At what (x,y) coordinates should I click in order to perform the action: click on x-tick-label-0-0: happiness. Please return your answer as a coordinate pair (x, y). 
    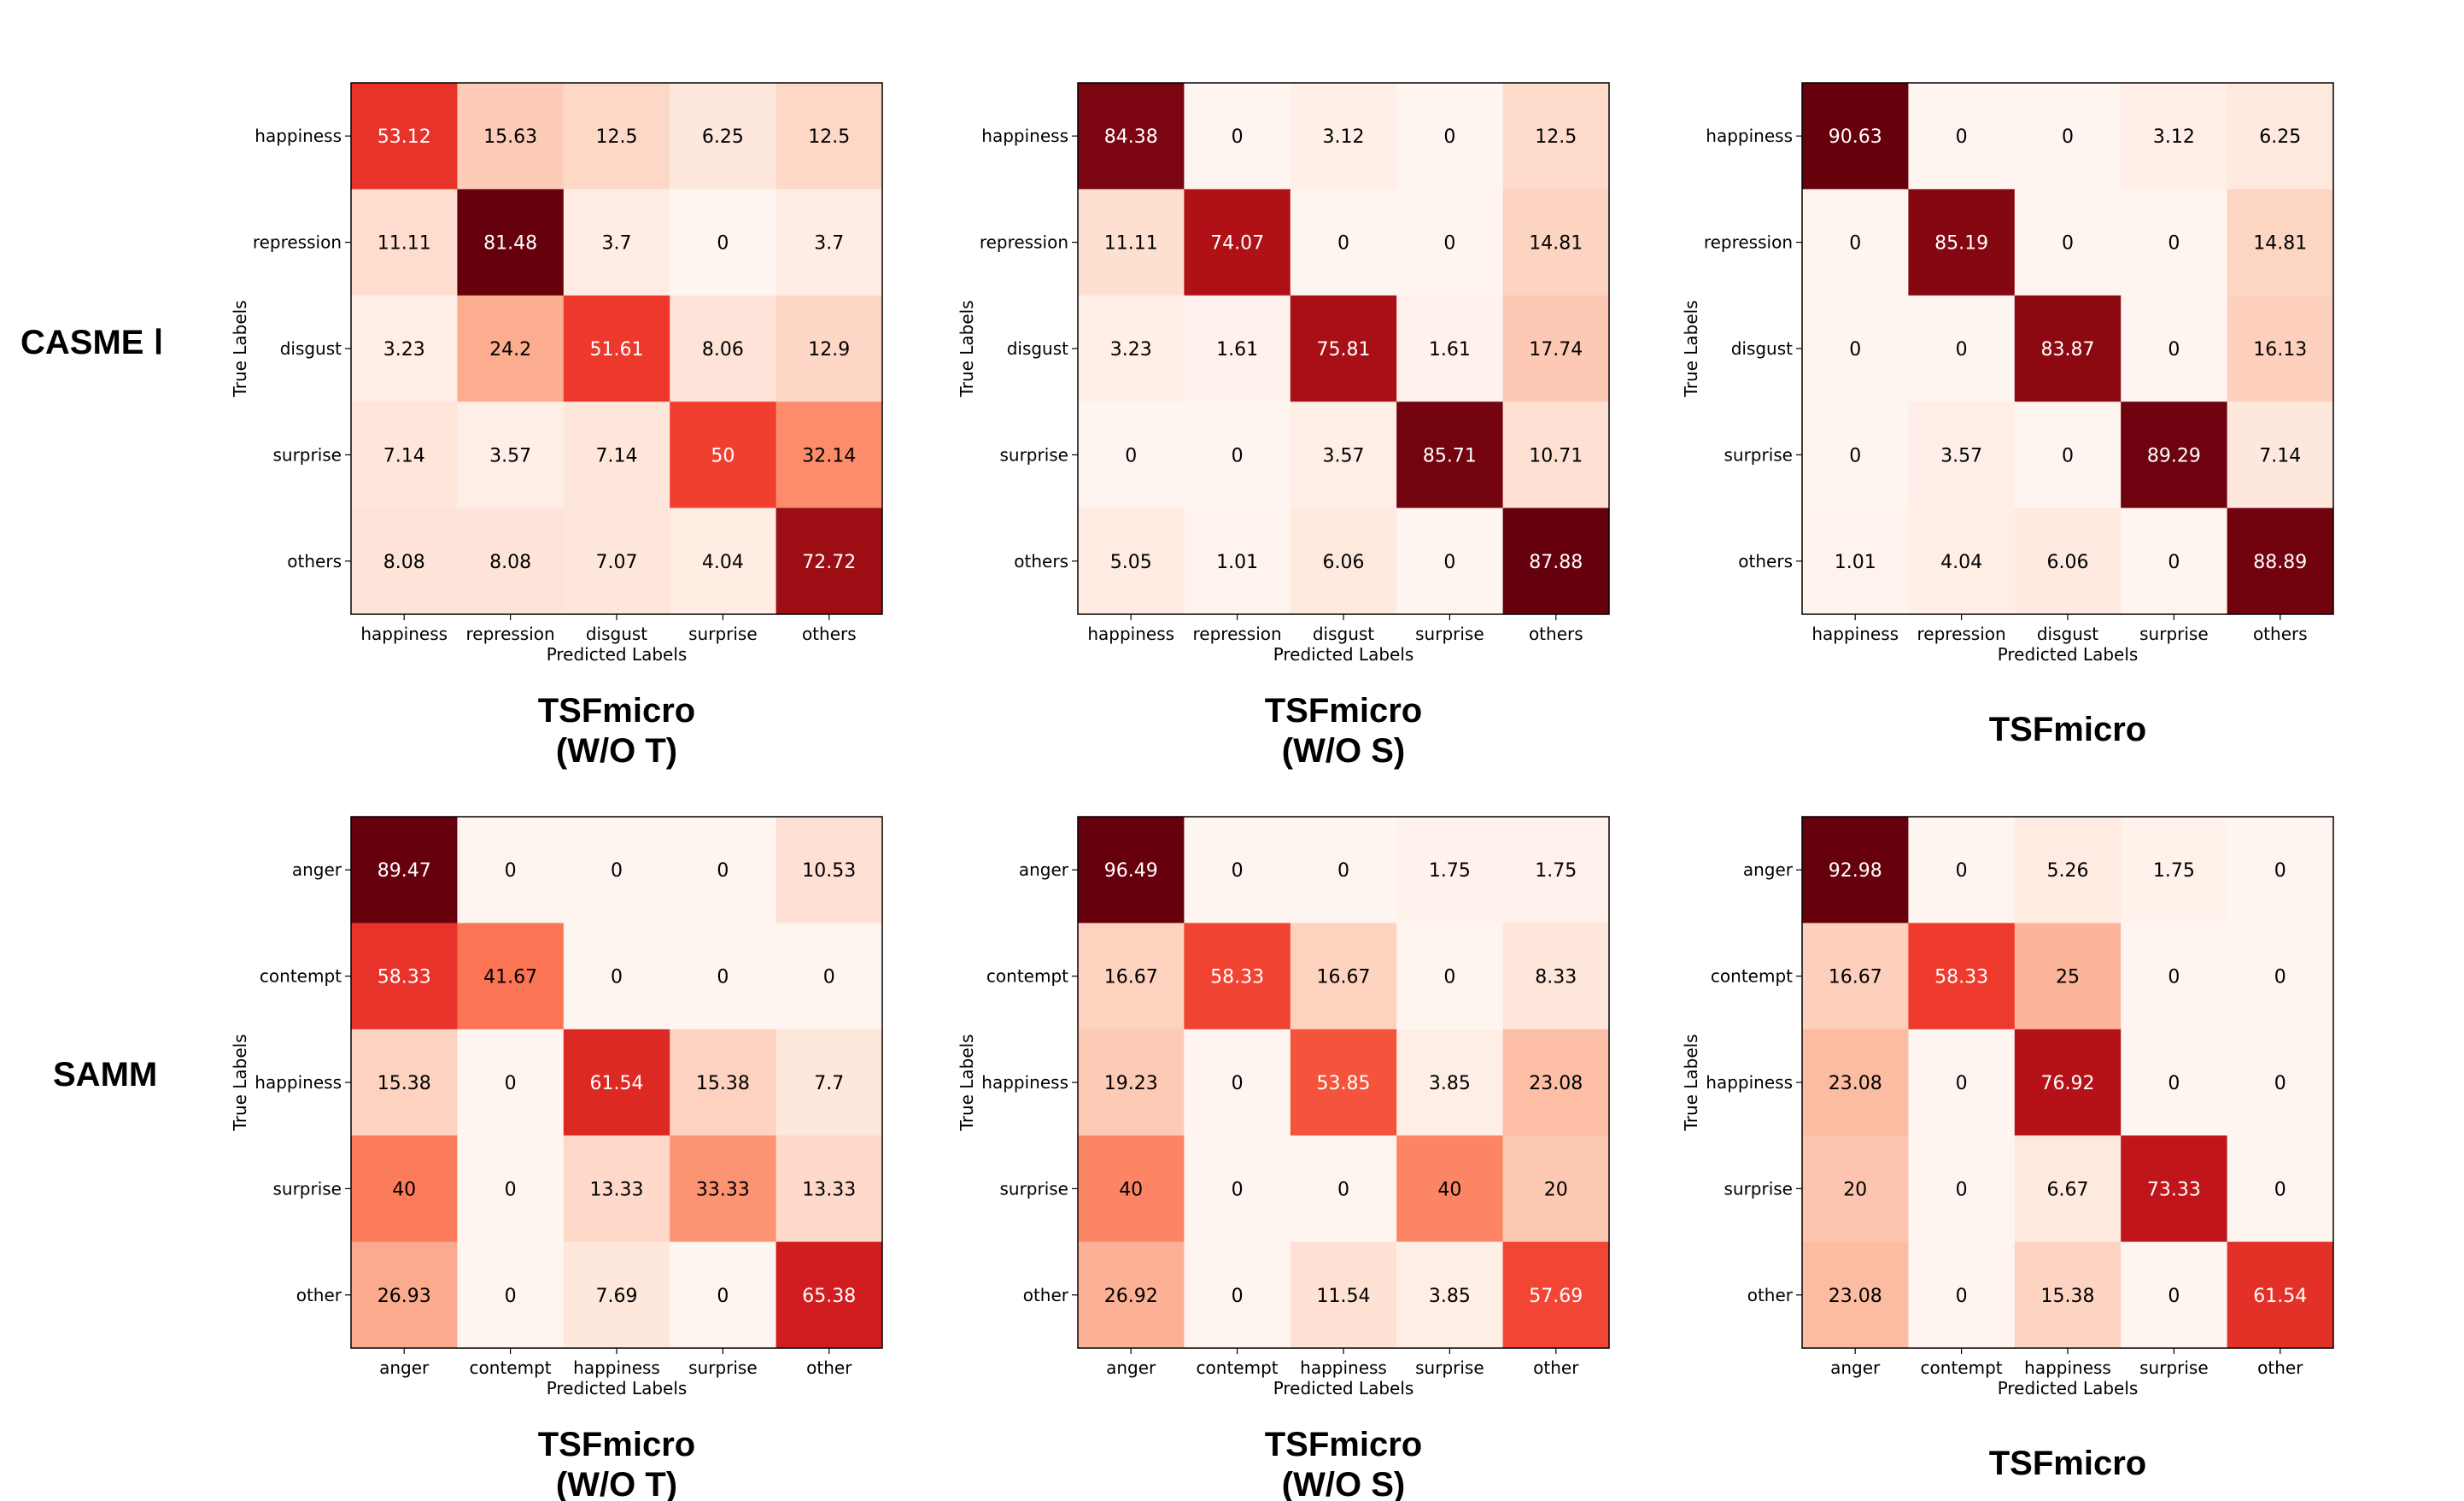
    Looking at the image, I should click on (404, 634).